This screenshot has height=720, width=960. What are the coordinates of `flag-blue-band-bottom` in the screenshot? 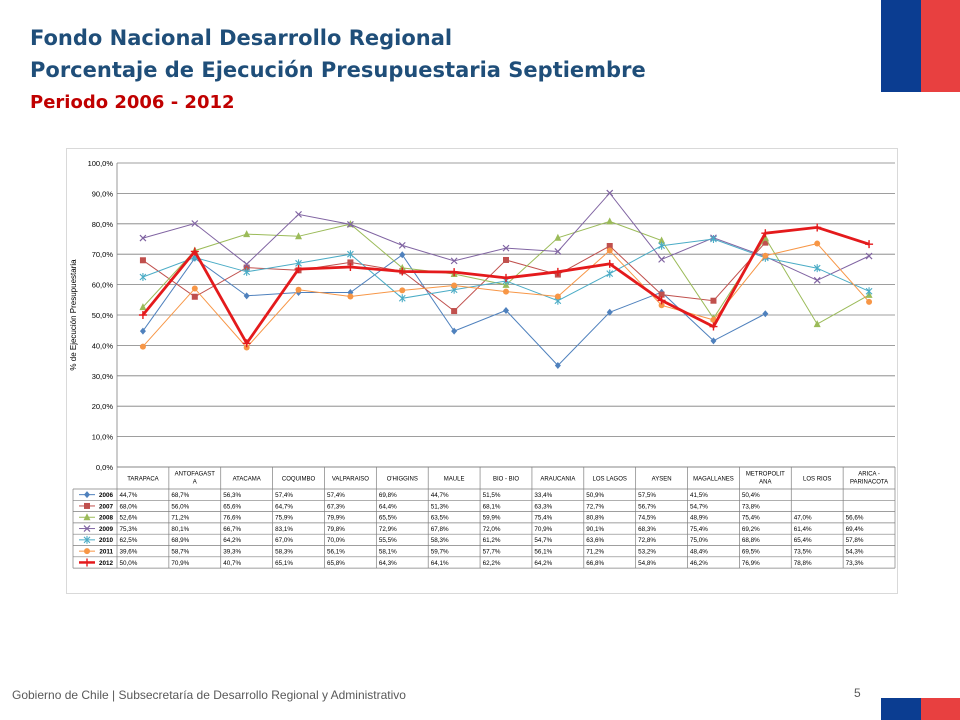 It's located at (901, 709).